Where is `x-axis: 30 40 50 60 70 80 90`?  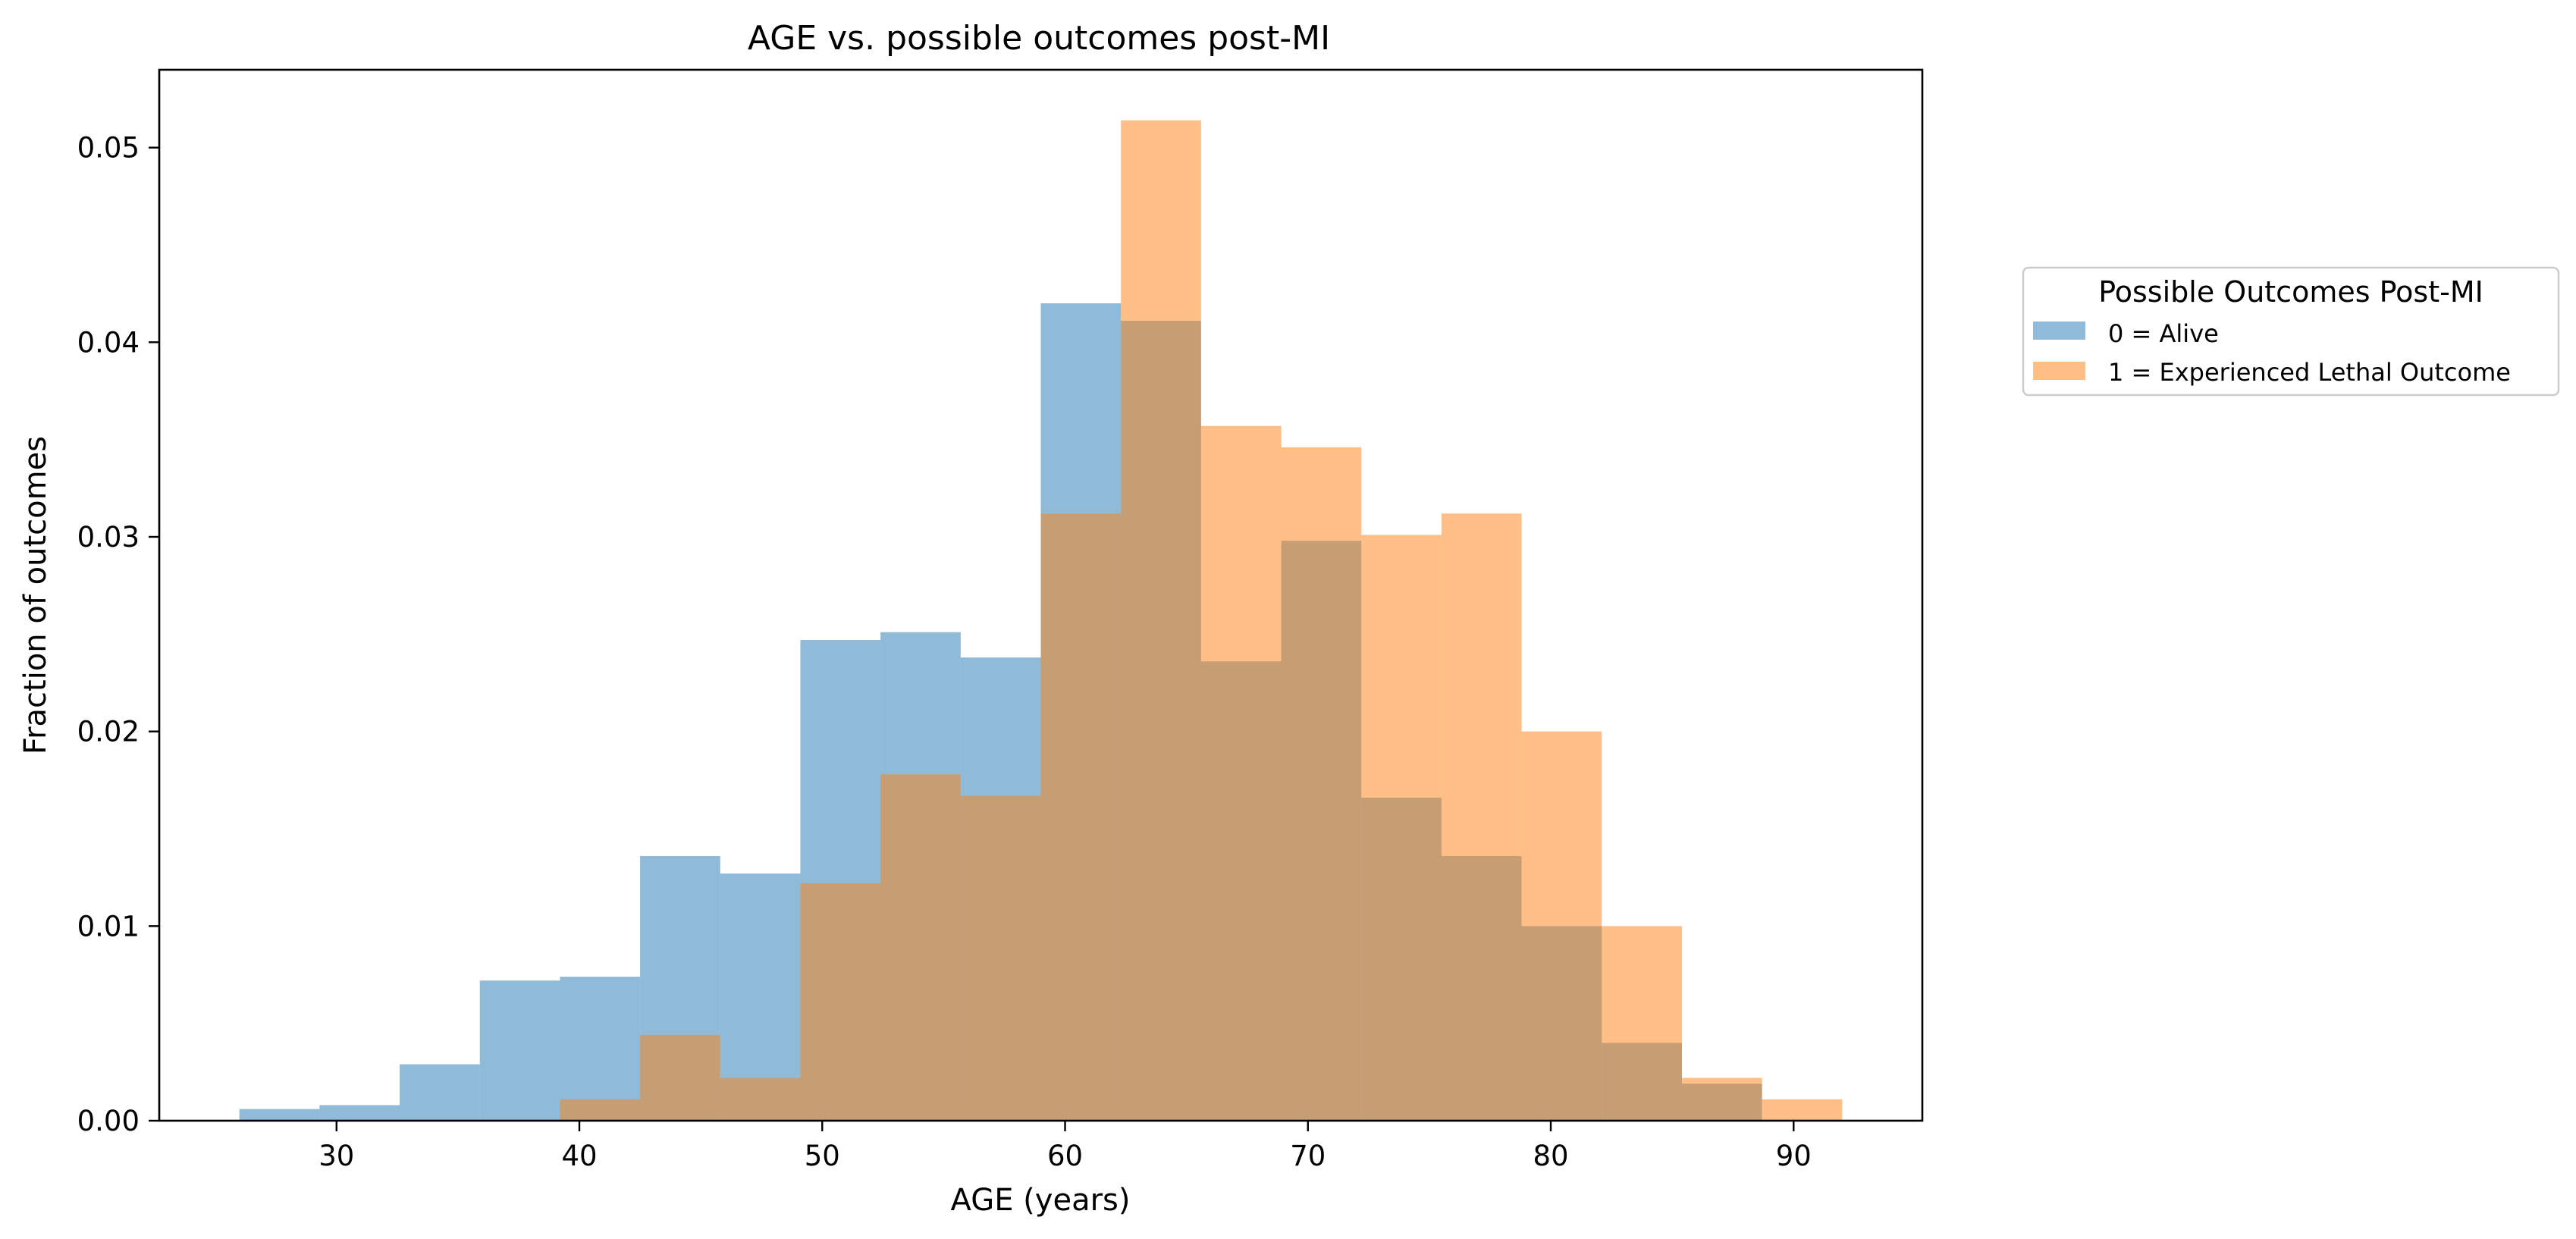 x-axis: 30 40 50 60 70 80 90 is located at coordinates (1065, 1146).